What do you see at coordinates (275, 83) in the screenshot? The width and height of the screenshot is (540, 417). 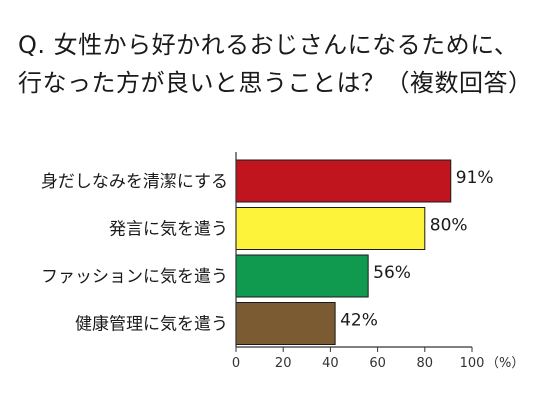 I see `title-line-2: 行なった方が良いと思うことは？（複数回答）` at bounding box center [275, 83].